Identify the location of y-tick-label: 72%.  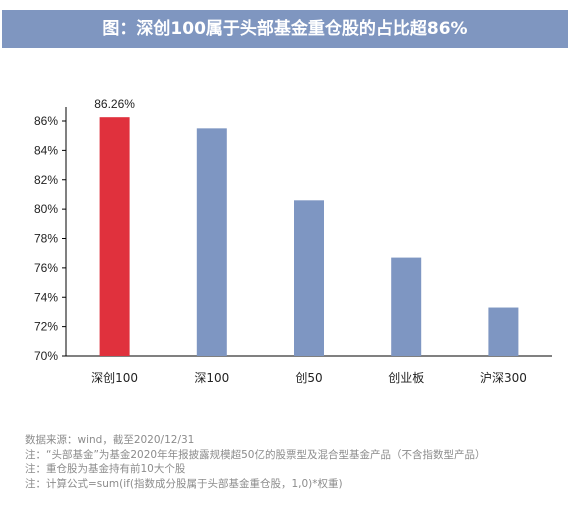
(46, 327).